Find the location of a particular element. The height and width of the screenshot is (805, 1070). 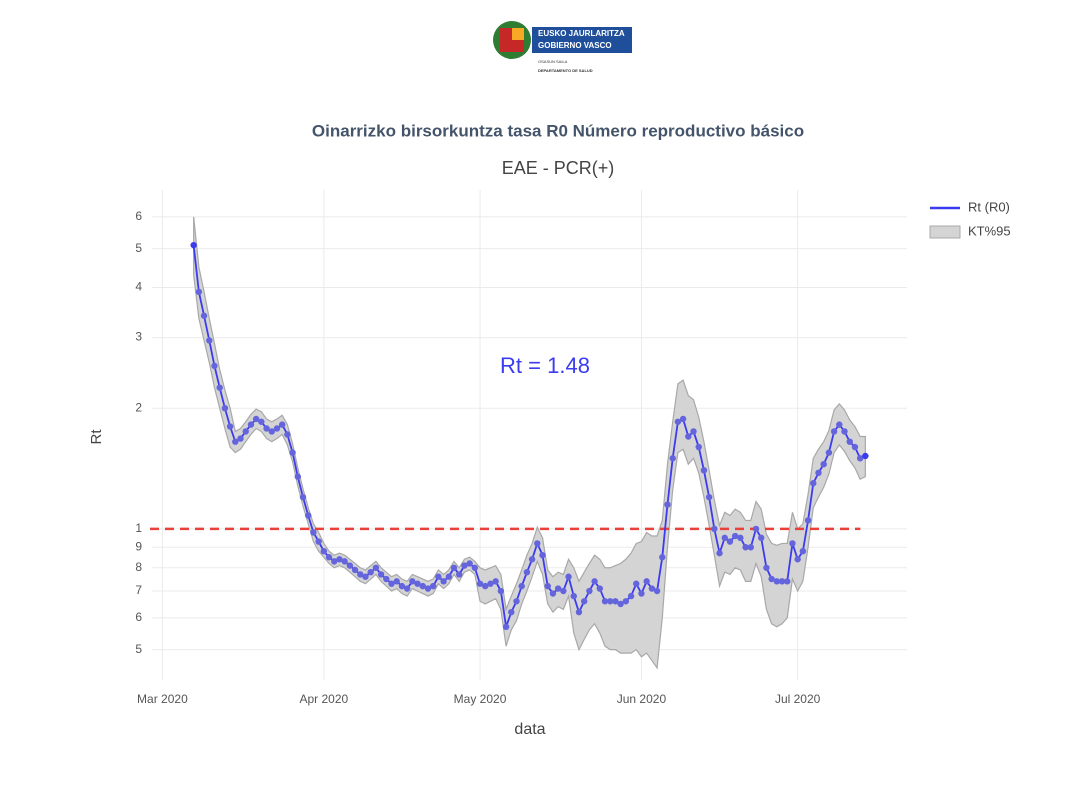

x-tick-label: Jul 2020 is located at coordinates (798, 699).